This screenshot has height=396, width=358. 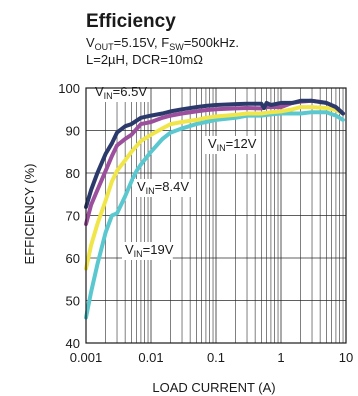 I want to click on chart-title: Efficiency, so click(x=131, y=21).